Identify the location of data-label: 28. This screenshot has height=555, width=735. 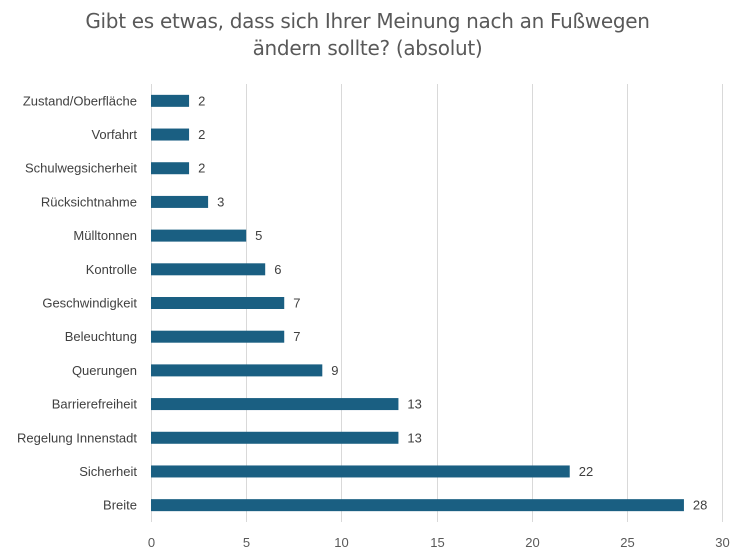
(700, 505).